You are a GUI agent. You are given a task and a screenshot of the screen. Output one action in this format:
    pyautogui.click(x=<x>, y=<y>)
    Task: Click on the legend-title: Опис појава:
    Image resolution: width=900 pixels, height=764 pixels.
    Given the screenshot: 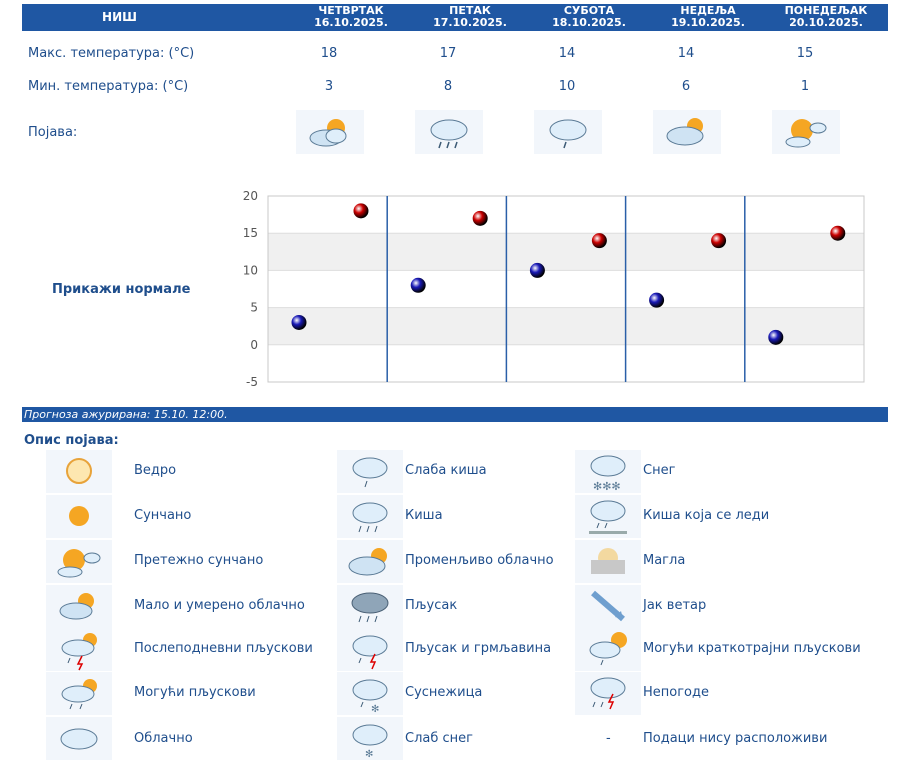 What is the action you would take?
    pyautogui.click(x=71, y=440)
    